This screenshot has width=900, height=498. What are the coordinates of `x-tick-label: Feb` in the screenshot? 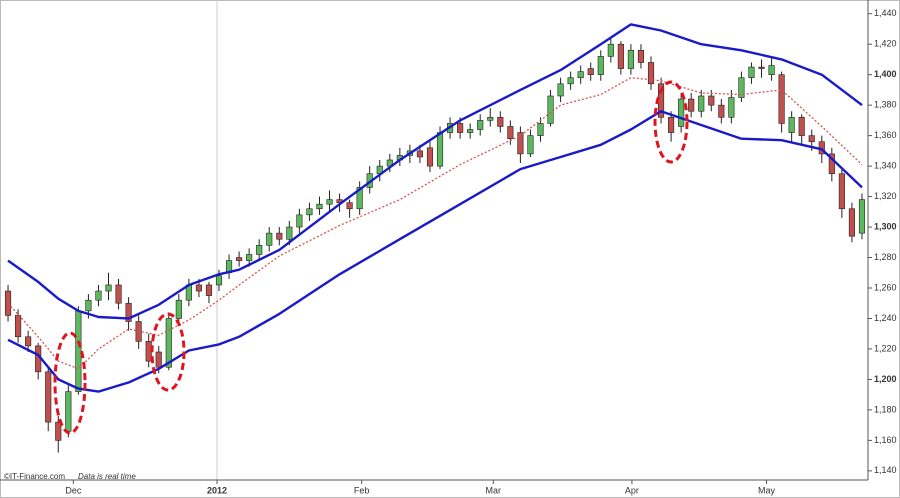 It's located at (362, 490).